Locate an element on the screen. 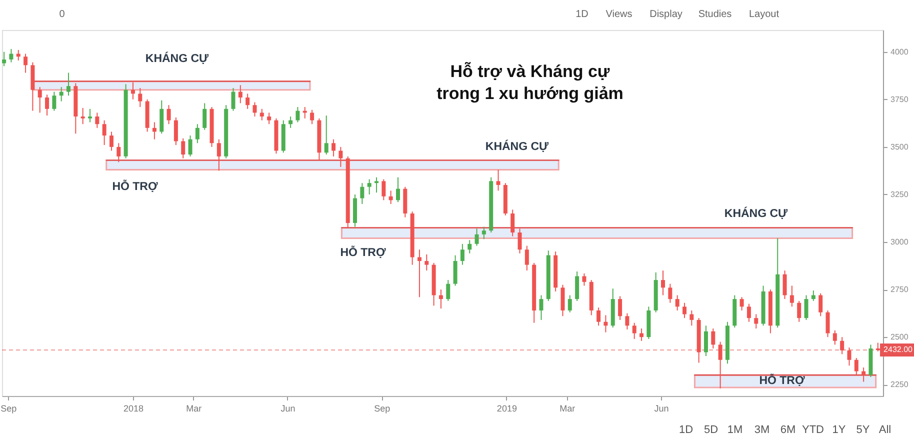  y-tick-label: 3000 is located at coordinates (899, 241).